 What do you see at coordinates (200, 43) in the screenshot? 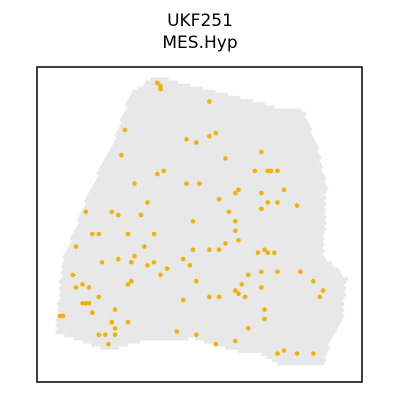
I see `chart-subtitle: MES.Hyp` at bounding box center [200, 43].